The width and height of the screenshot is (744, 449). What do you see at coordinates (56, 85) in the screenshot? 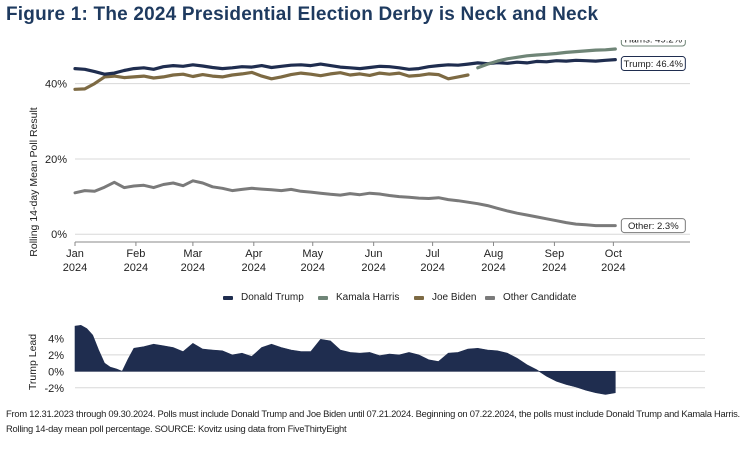
I see `main-ytick-label-2: 40%` at bounding box center [56, 85].